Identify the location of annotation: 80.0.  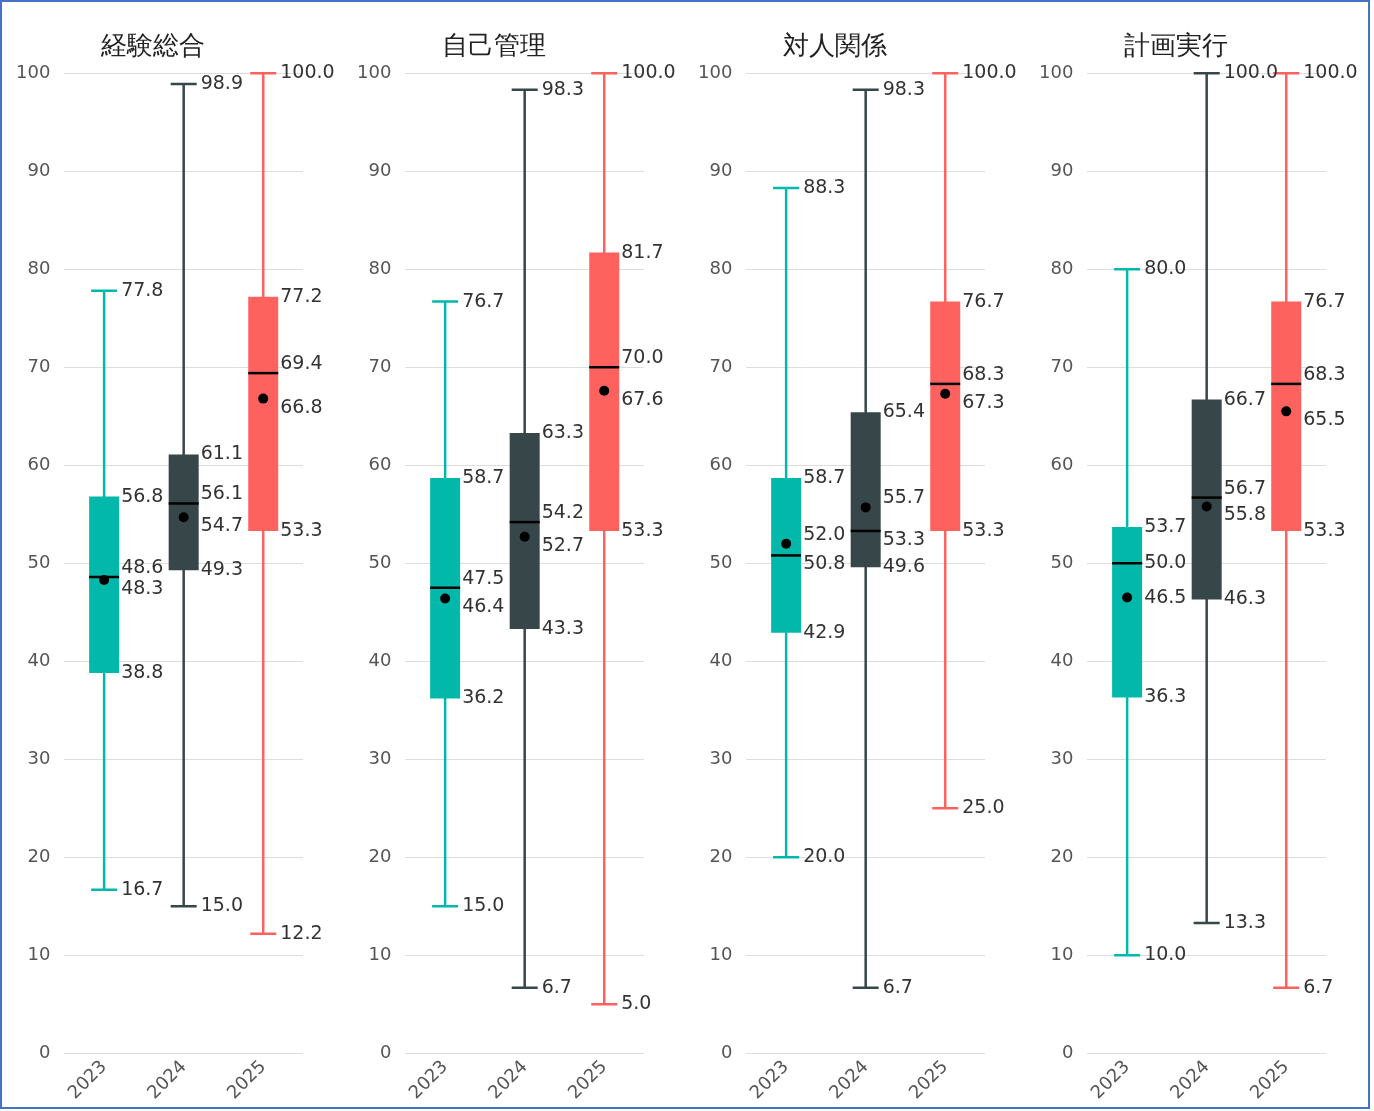
(1165, 267).